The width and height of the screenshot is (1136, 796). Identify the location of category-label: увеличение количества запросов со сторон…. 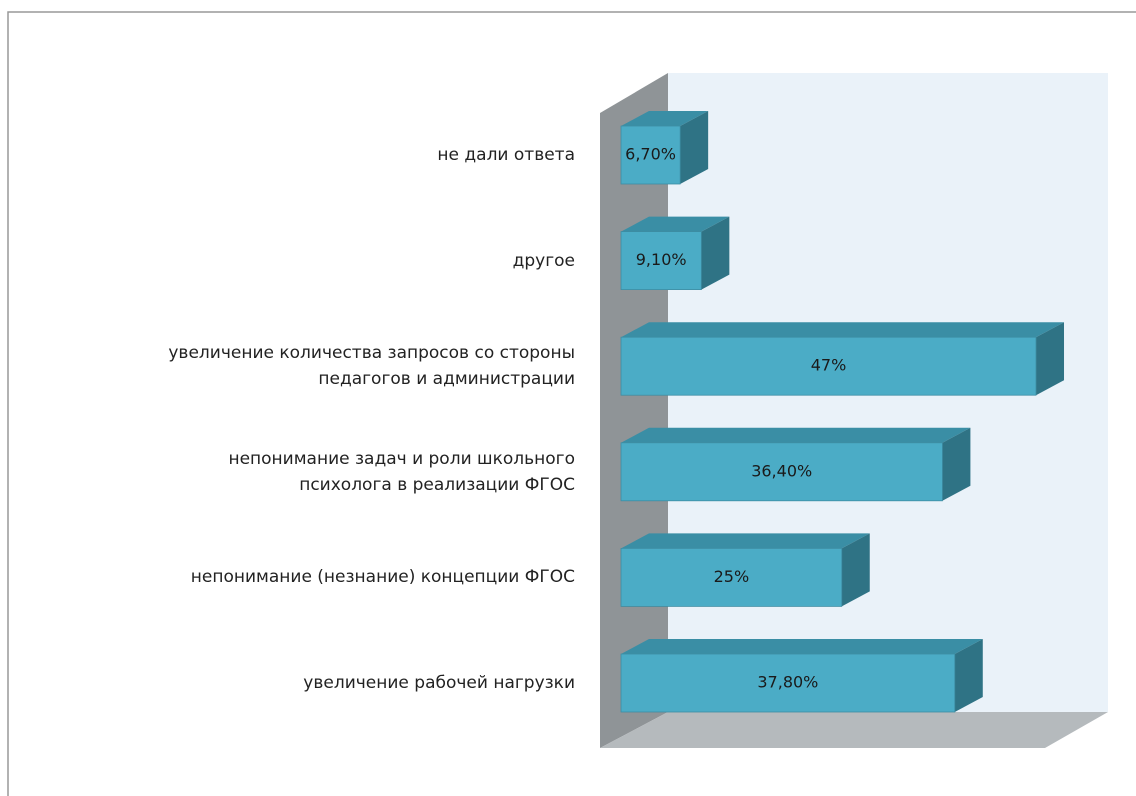
(371, 366).